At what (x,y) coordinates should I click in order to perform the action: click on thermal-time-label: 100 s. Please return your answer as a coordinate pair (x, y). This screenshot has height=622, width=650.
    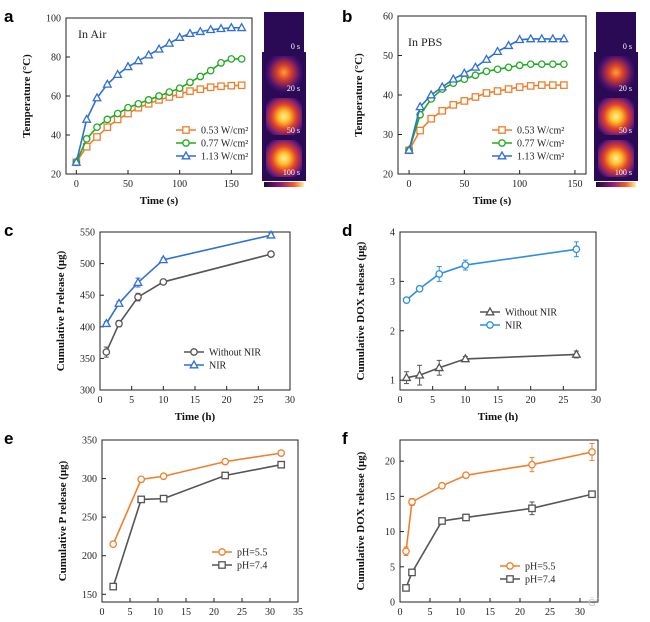
    Looking at the image, I should click on (623, 172).